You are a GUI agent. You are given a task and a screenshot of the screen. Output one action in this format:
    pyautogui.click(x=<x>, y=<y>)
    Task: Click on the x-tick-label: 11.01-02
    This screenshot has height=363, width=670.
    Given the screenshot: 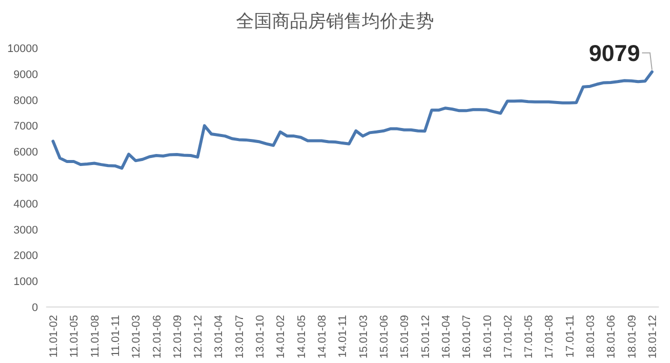 What is the action you would take?
    pyautogui.click(x=54, y=336)
    